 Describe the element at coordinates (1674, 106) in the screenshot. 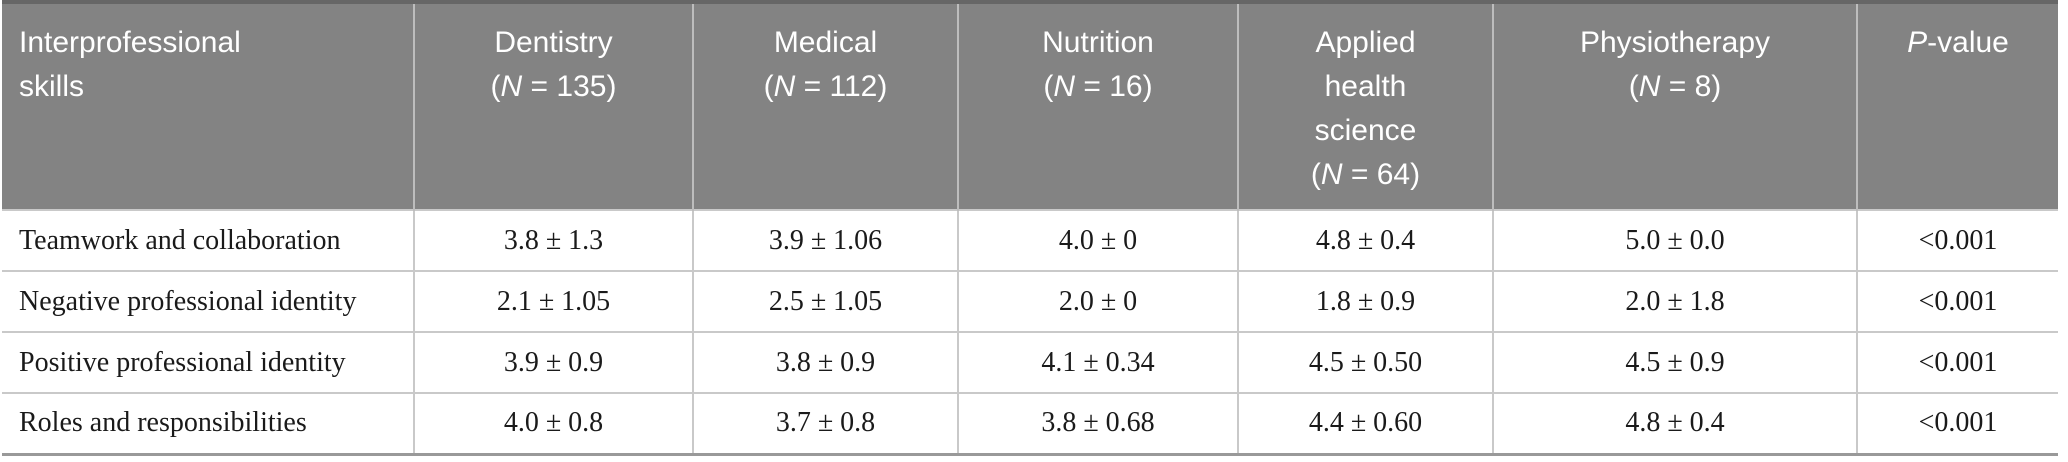

I see `column-header-physiotherapy: Physiotherapy (N = 8)` at that location.